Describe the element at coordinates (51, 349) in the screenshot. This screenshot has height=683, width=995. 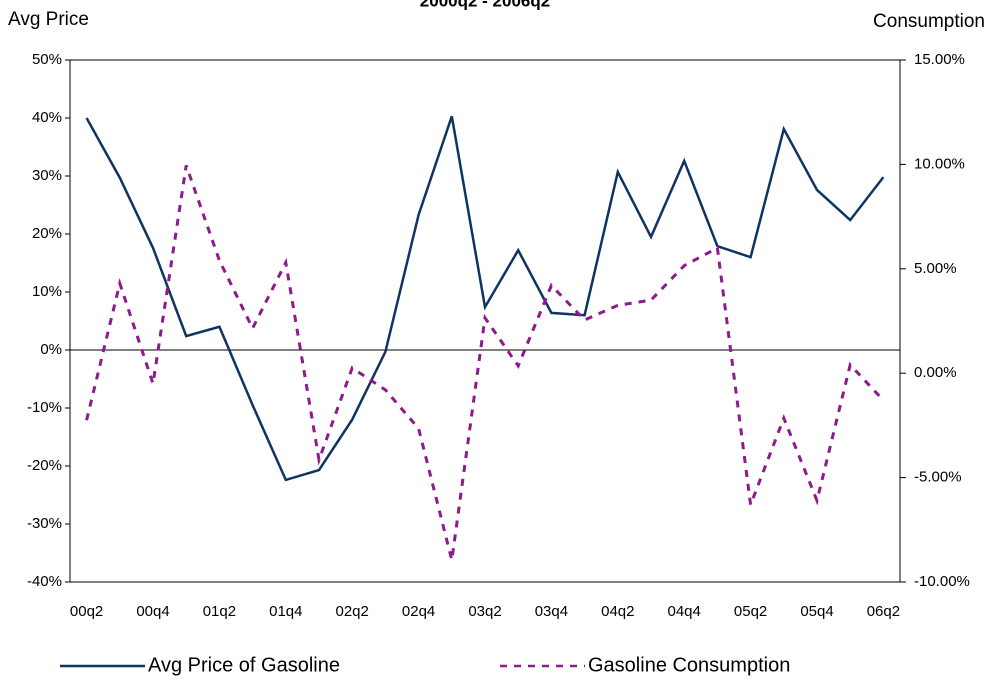
I see `y-tick-label: 0%` at that location.